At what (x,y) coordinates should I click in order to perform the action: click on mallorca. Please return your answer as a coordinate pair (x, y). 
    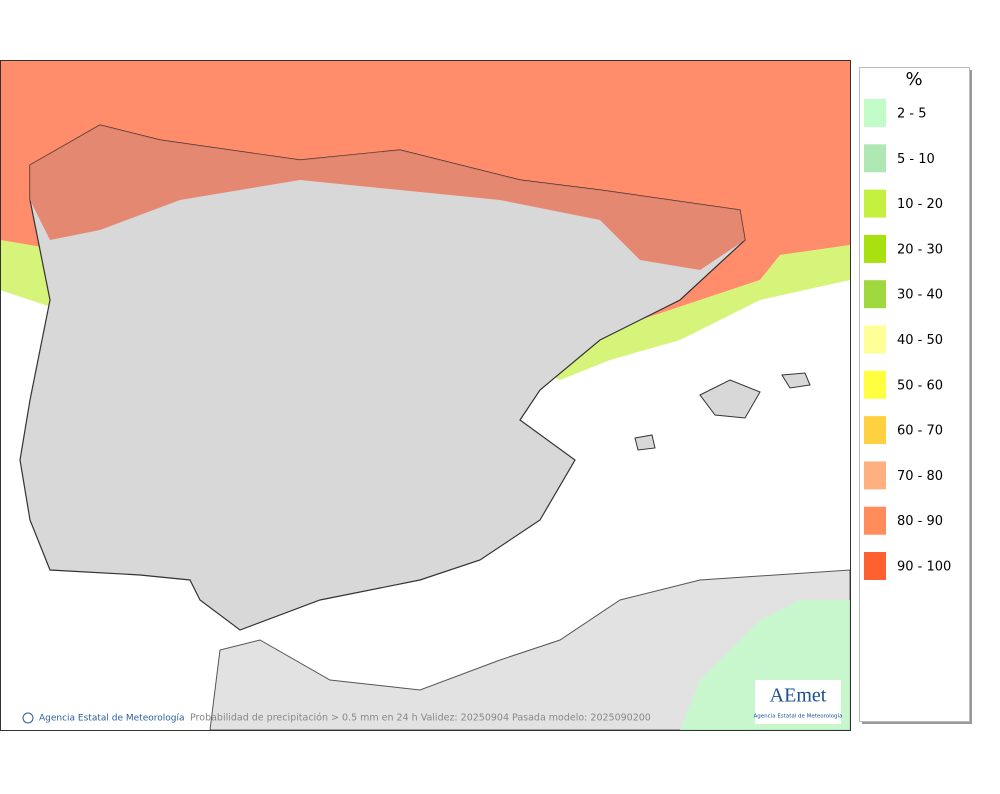
    Looking at the image, I should click on (730, 399).